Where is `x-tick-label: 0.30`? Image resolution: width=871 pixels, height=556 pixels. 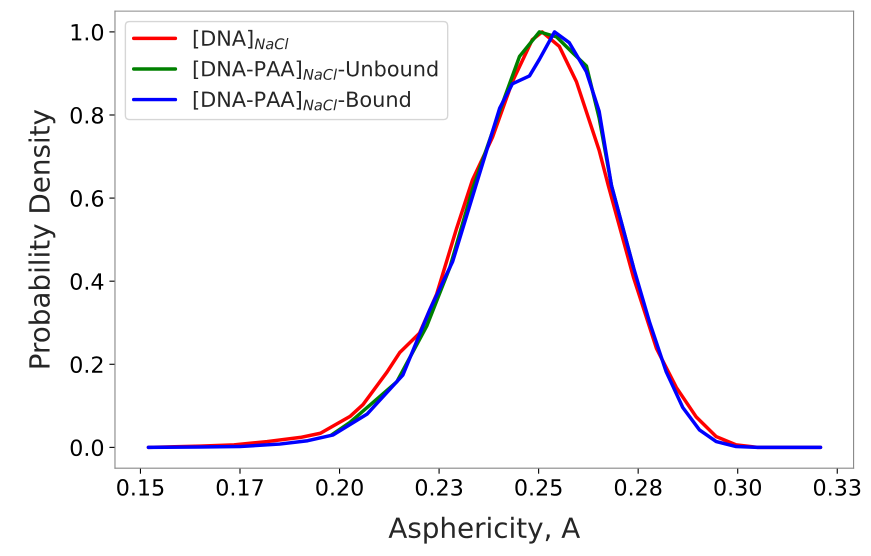
x-tick-label: 0.30 is located at coordinates (737, 487).